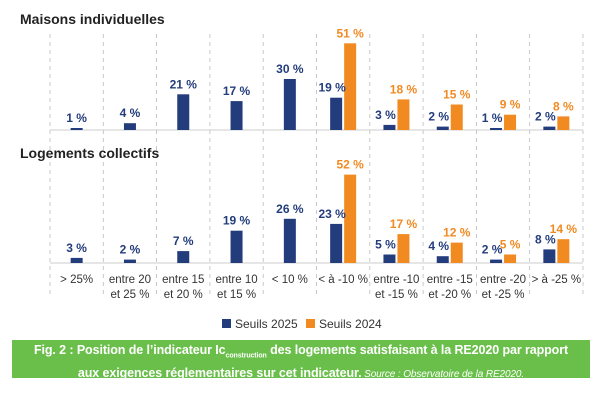 Image resolution: width=603 pixels, height=400 pixels. I want to click on value-label-2024: 8 %, so click(563, 106).